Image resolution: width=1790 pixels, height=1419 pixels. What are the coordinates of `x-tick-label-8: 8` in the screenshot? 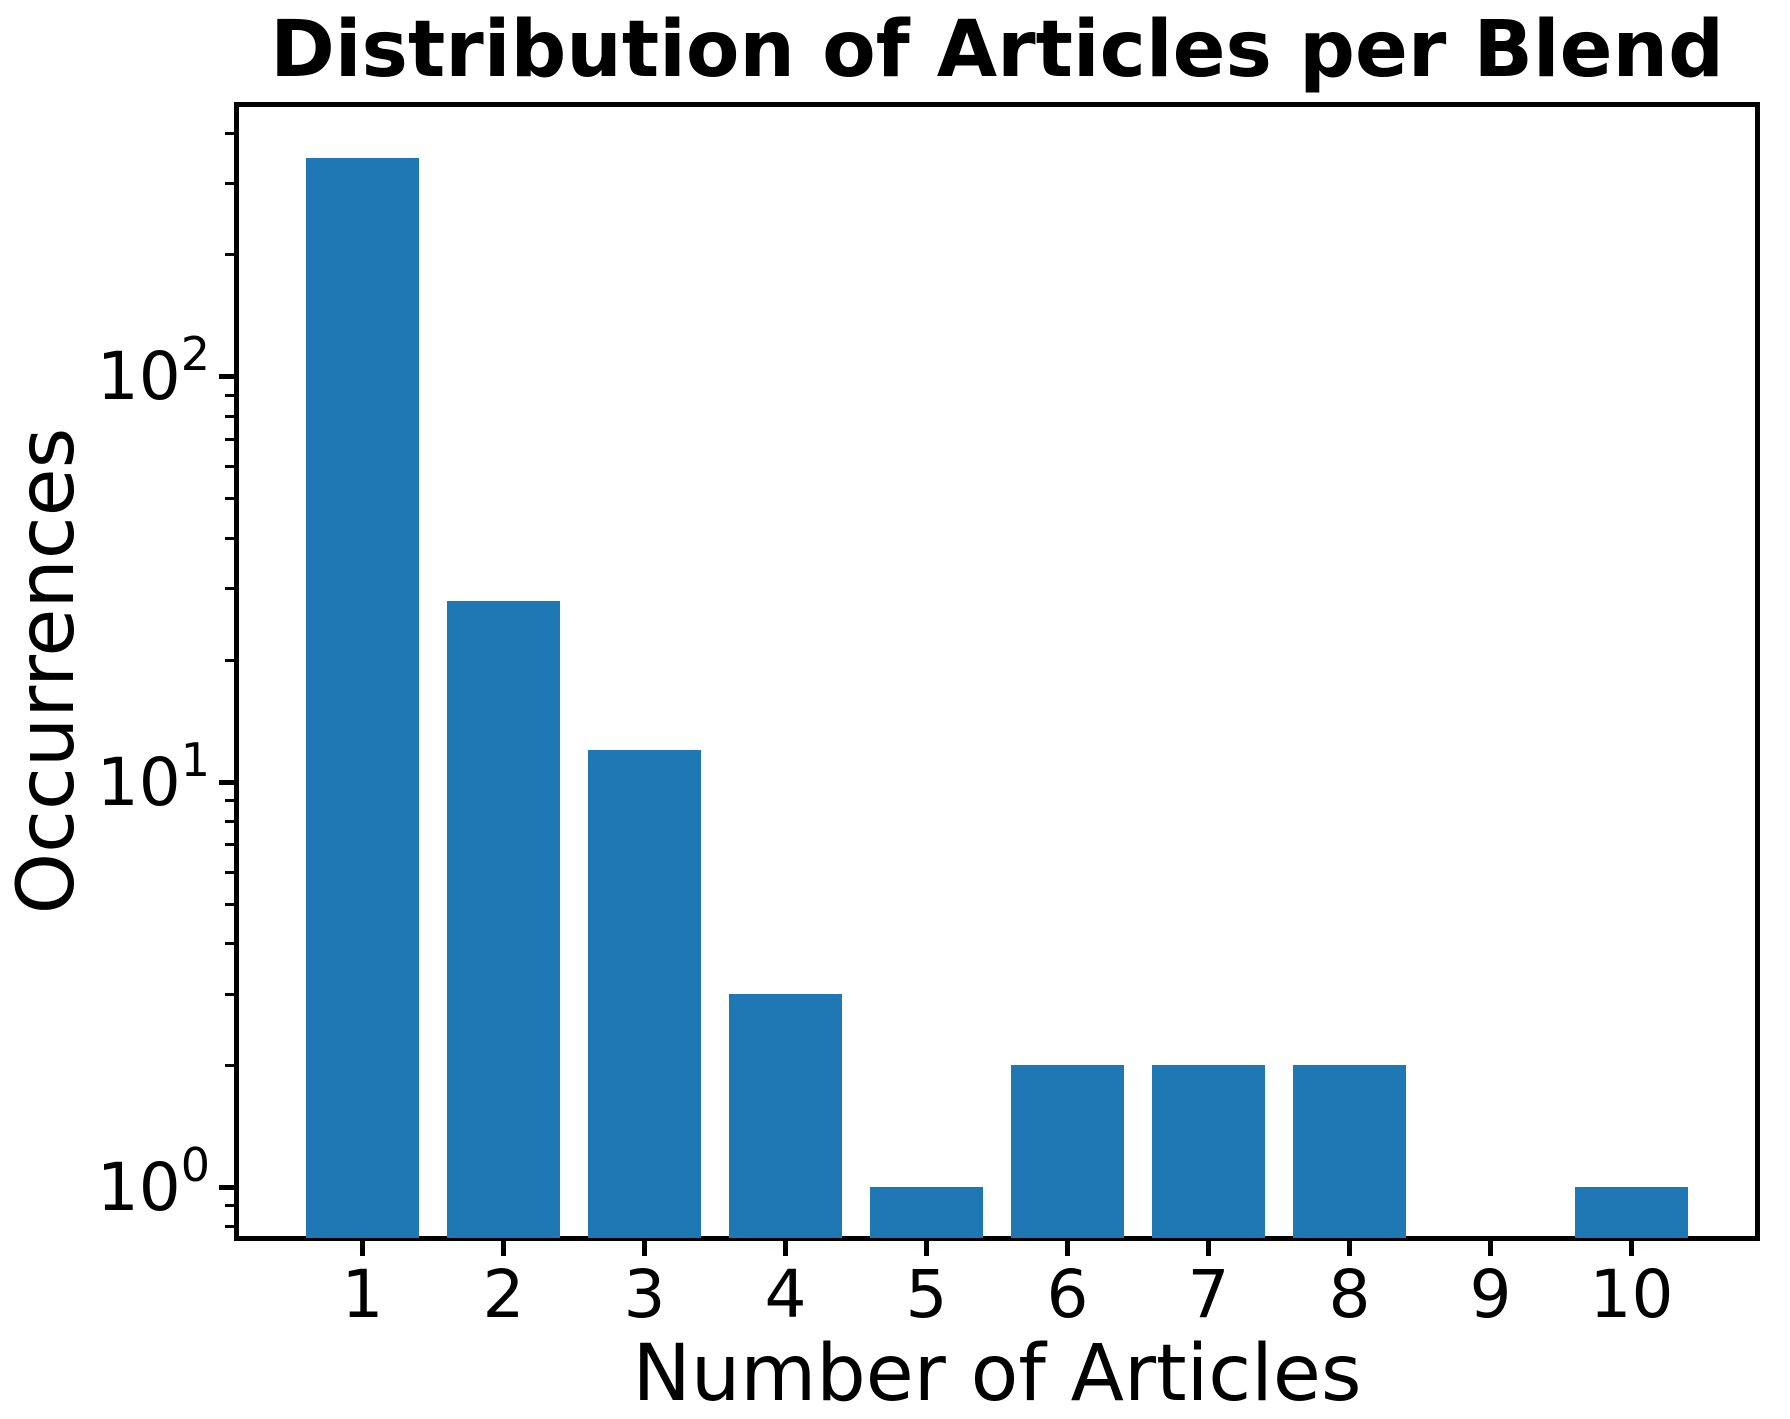 It's located at (1349, 1294).